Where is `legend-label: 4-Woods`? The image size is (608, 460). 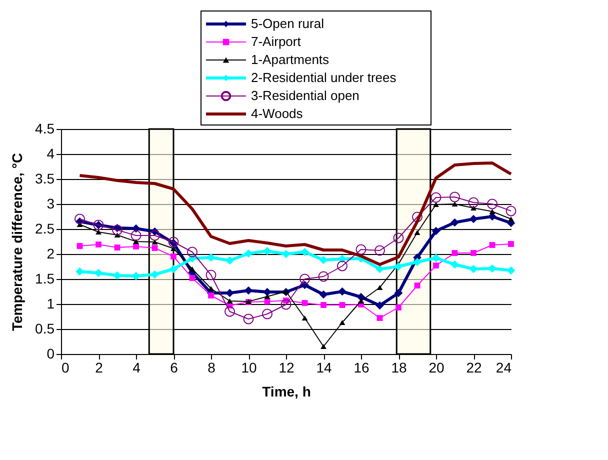
legend-label: 4-Woods is located at coordinates (277, 113).